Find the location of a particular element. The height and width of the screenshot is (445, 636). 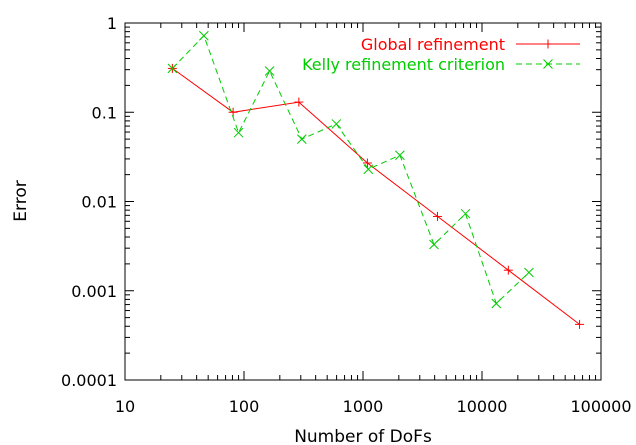

y-tick-labels: 0.0001 0.001 0.01 0.1 1 is located at coordinates (89, 202).